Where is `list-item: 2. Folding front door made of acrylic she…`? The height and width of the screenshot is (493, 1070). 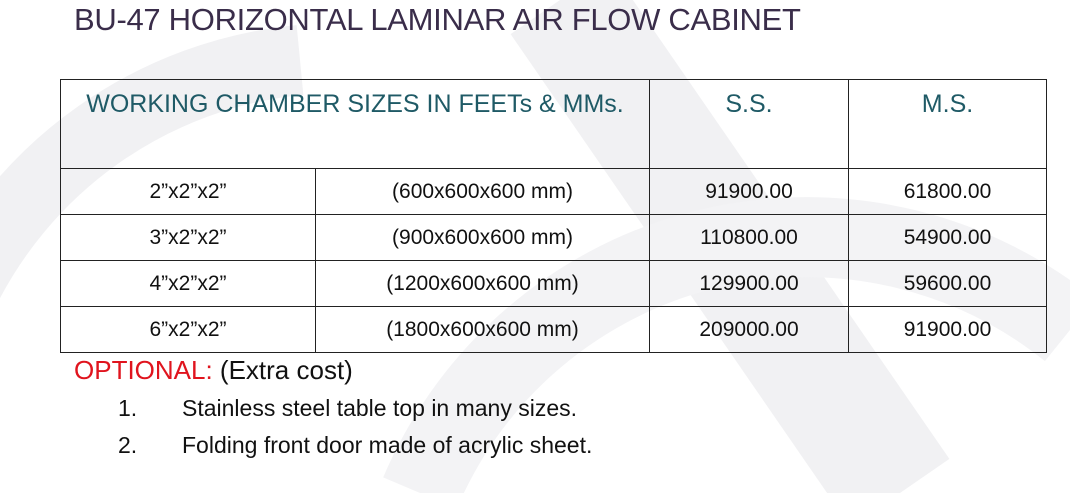
list-item: 2. Folding front door made of acrylic she… is located at coordinates (355, 445).